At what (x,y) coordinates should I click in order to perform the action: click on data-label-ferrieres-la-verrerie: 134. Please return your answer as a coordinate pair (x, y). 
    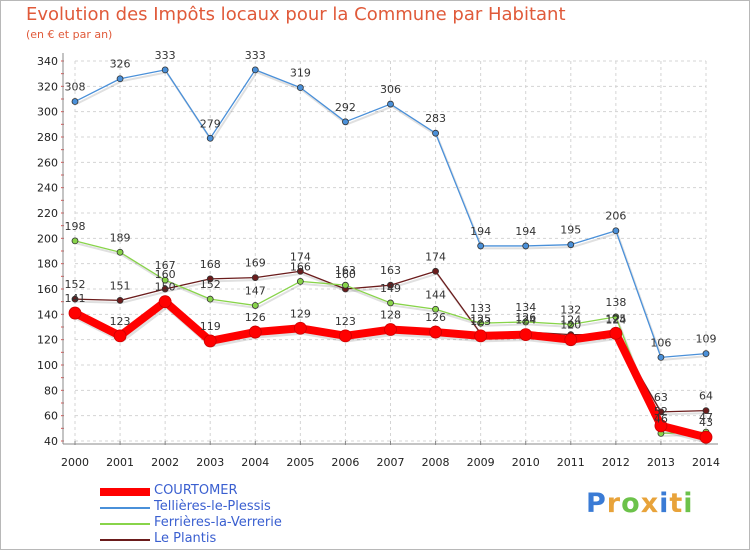
    Looking at the image, I should click on (525, 307).